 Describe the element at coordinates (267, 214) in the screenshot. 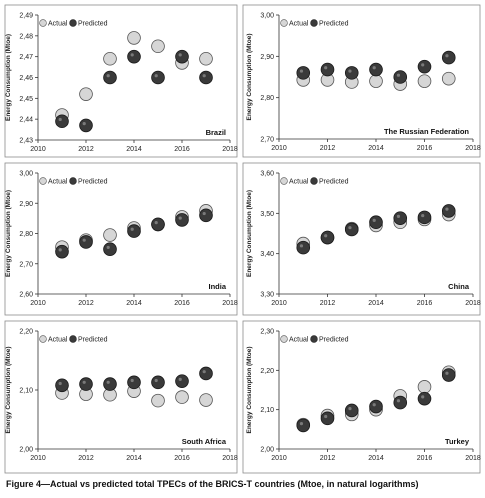

I see `y-tick-label: 3,50` at that location.